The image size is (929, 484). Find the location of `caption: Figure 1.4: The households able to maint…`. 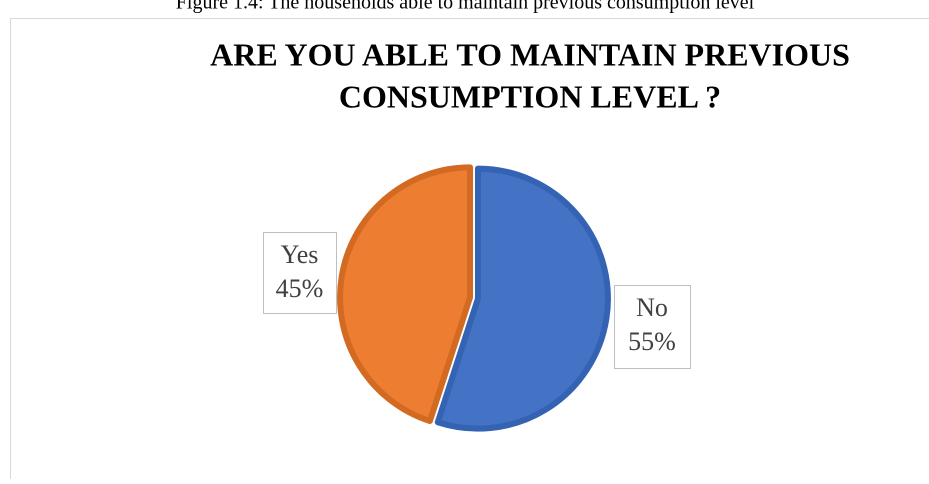

caption: Figure 1.4: The households able to maint… is located at coordinates (465, 7).